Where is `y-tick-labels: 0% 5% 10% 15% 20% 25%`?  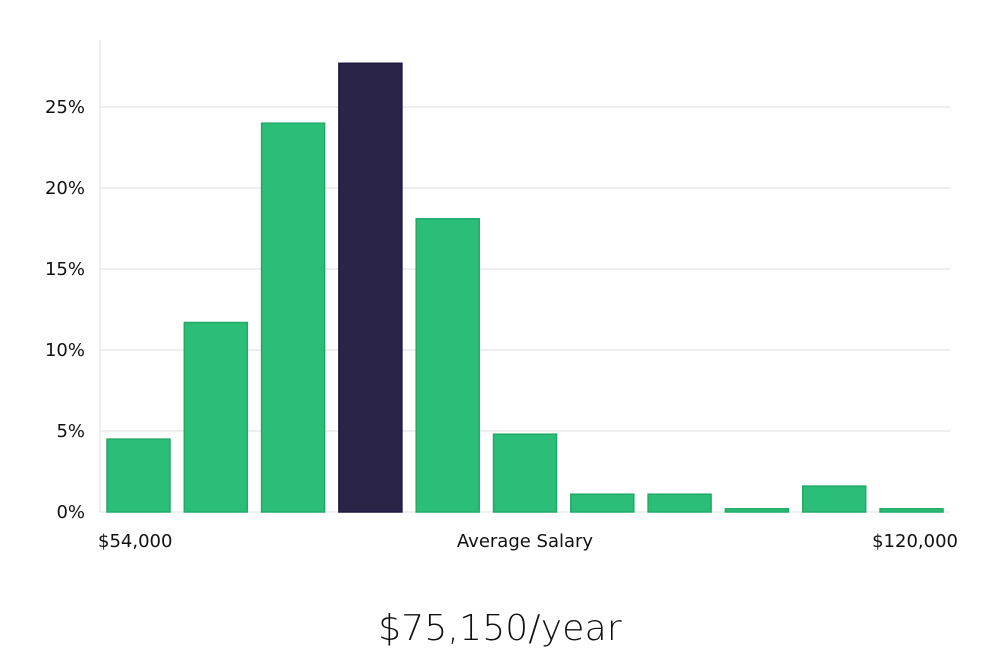 y-tick-labels: 0% 5% 10% 15% 20% 25% is located at coordinates (65, 310).